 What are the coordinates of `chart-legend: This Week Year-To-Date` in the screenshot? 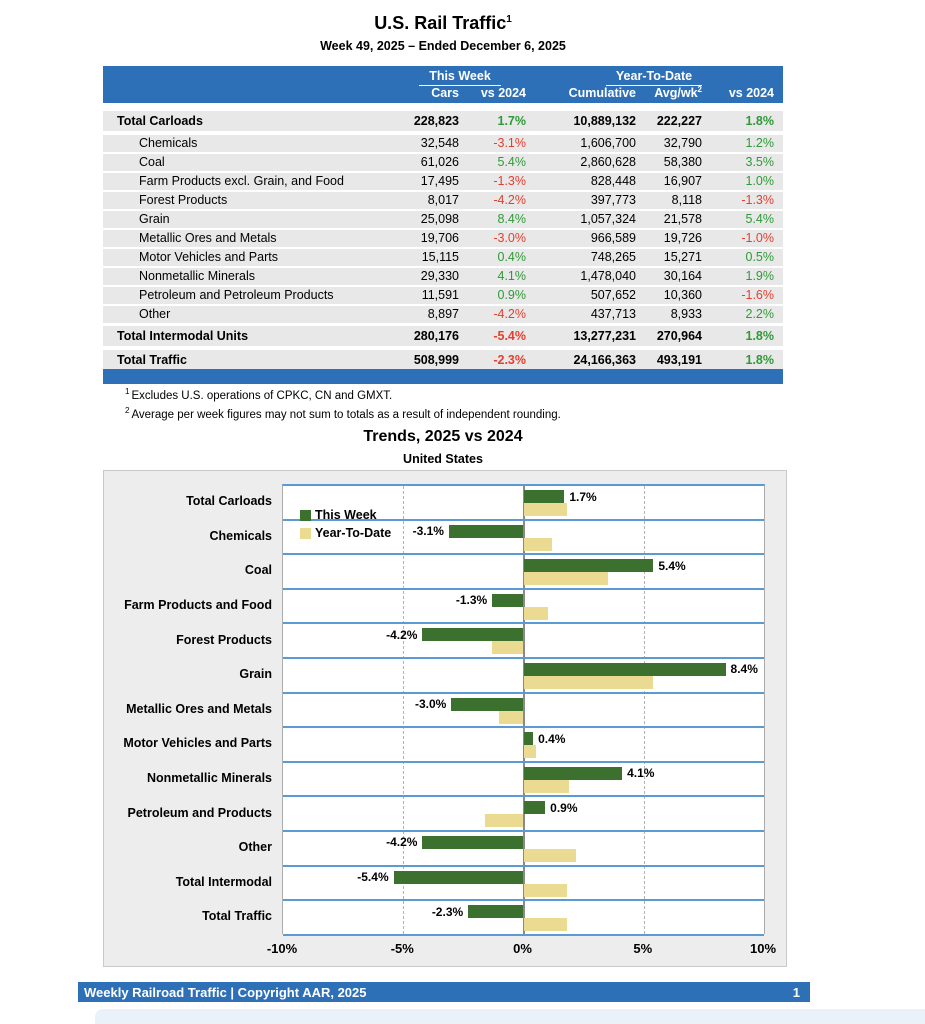 It's located at (345, 524).